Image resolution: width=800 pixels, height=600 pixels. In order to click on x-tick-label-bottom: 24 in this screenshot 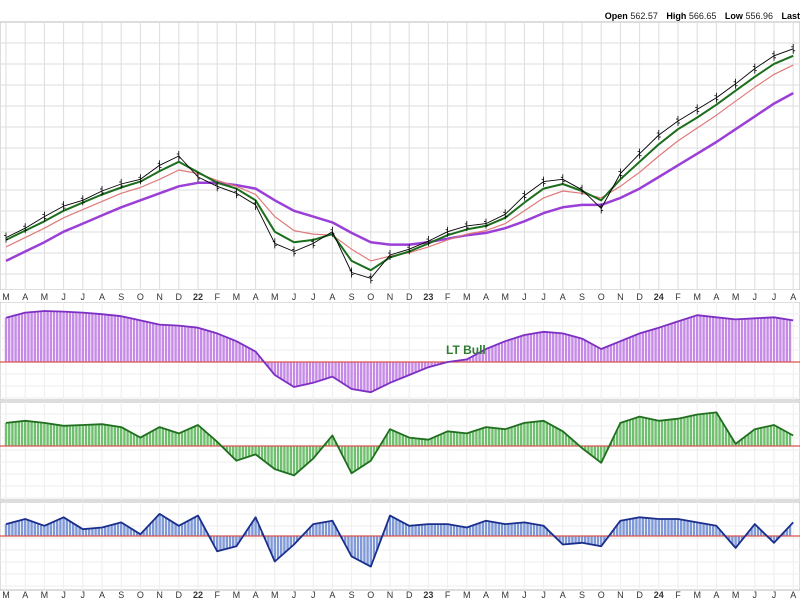, I will do `click(659, 595)`.